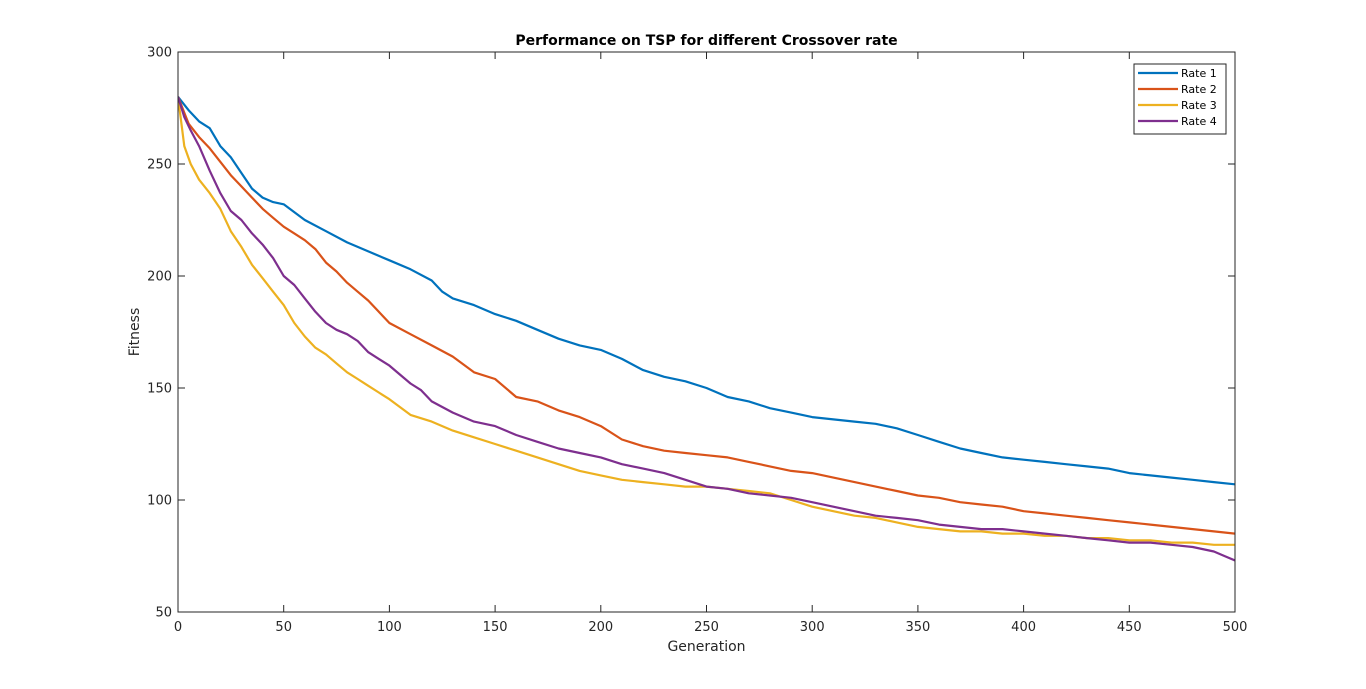  I want to click on x-tick-label: 400, so click(1023, 627).